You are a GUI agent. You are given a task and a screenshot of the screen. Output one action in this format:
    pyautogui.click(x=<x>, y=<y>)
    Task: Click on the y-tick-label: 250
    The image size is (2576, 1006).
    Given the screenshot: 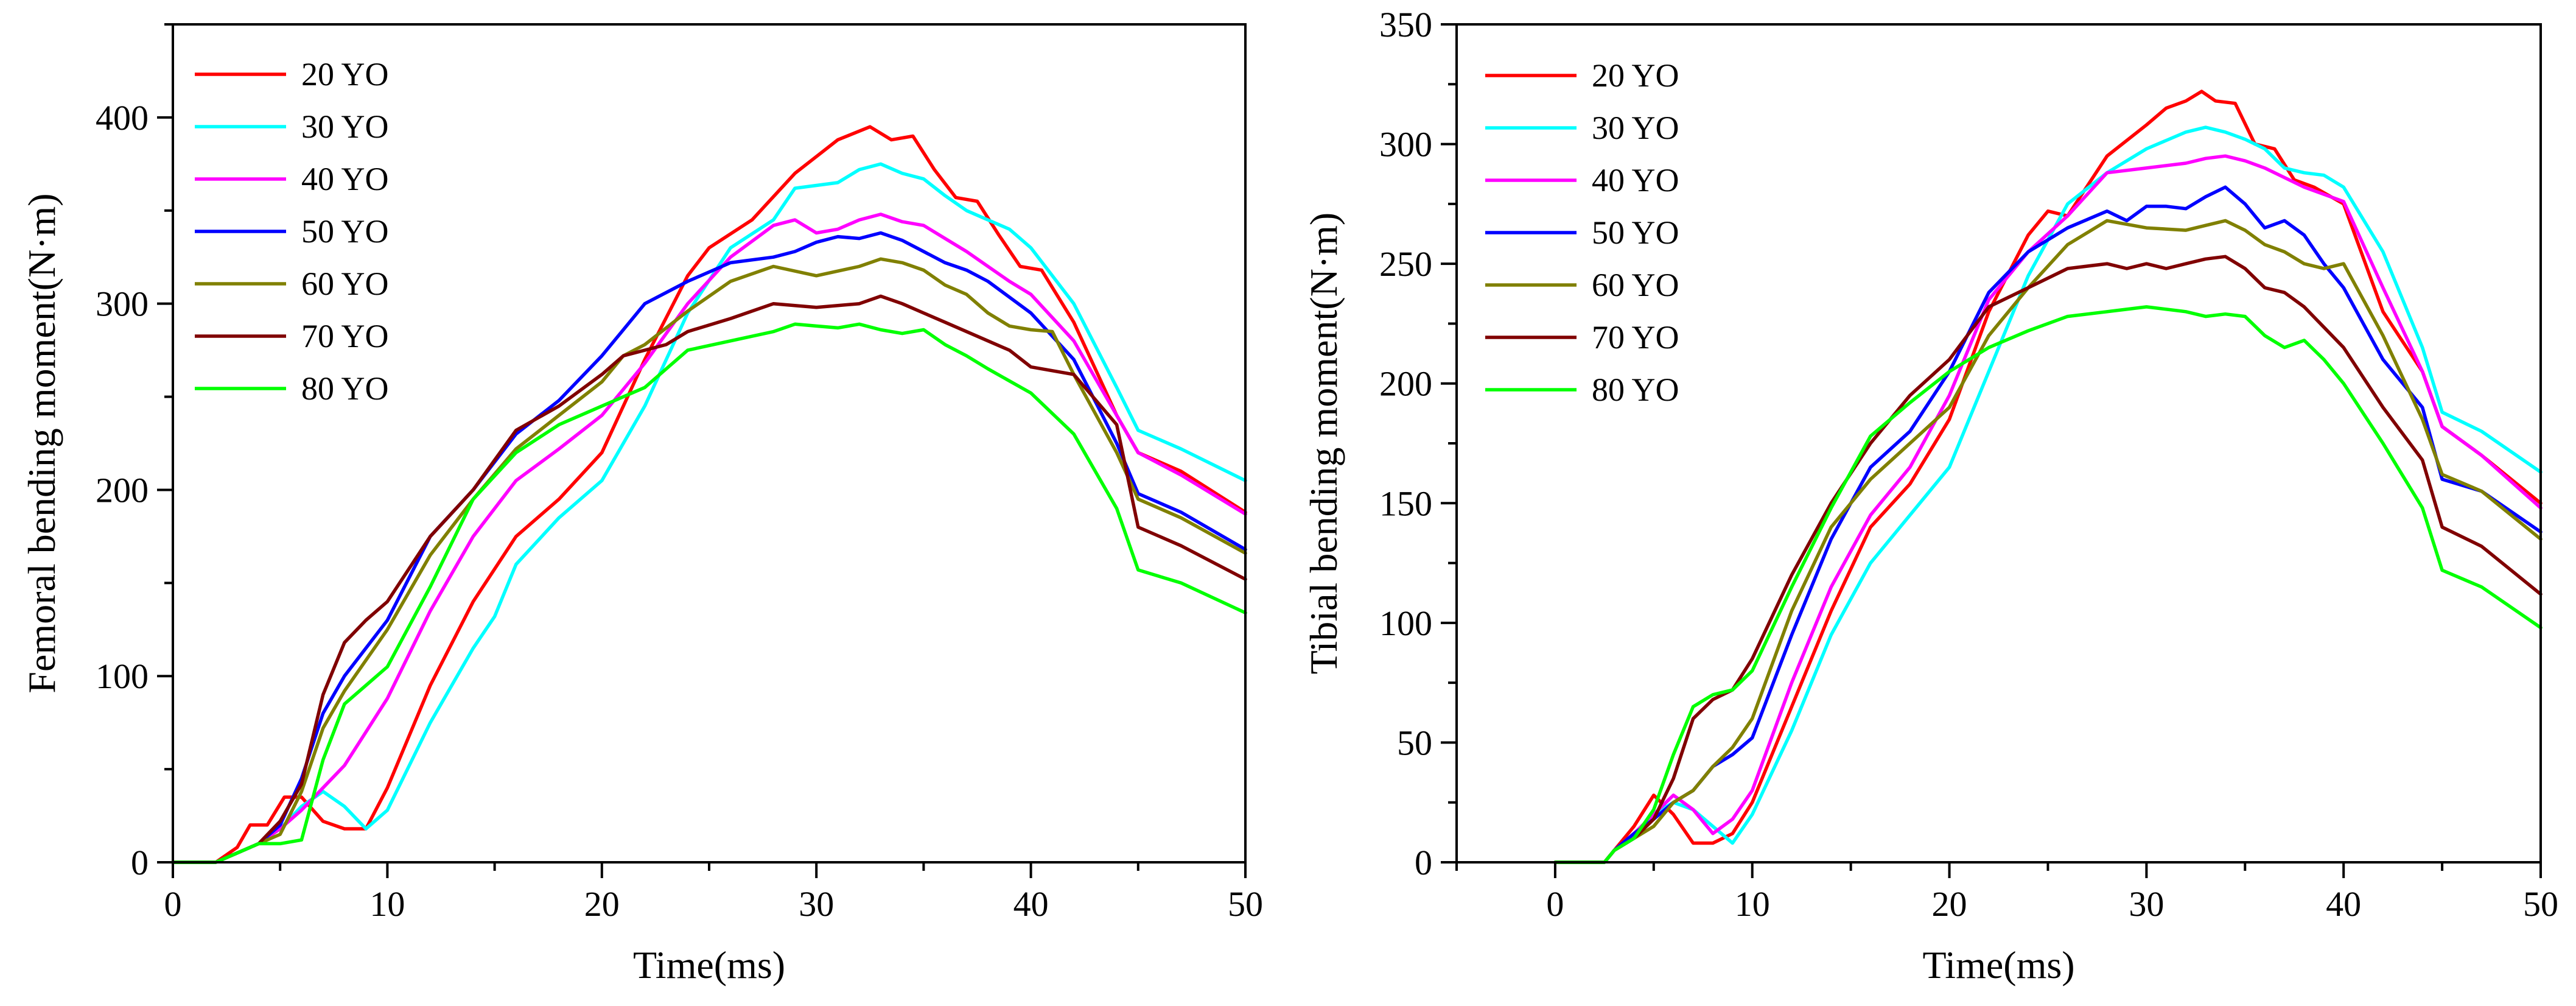 What is the action you would take?
    pyautogui.click(x=1405, y=264)
    